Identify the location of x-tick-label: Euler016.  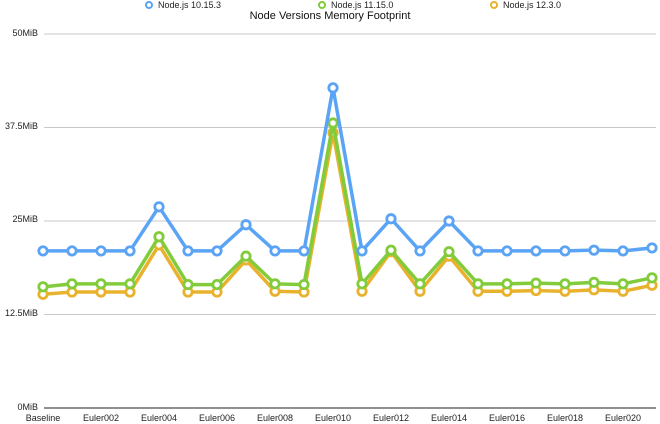
(507, 418).